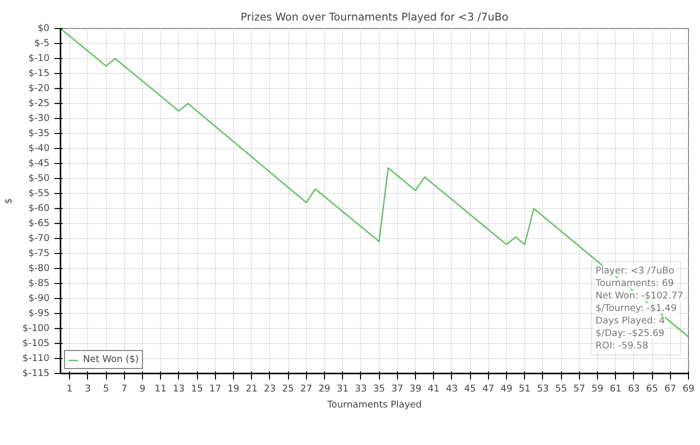 This screenshot has width=700, height=445. What do you see at coordinates (688, 389) in the screenshot?
I see `x-tick-label: 69` at bounding box center [688, 389].